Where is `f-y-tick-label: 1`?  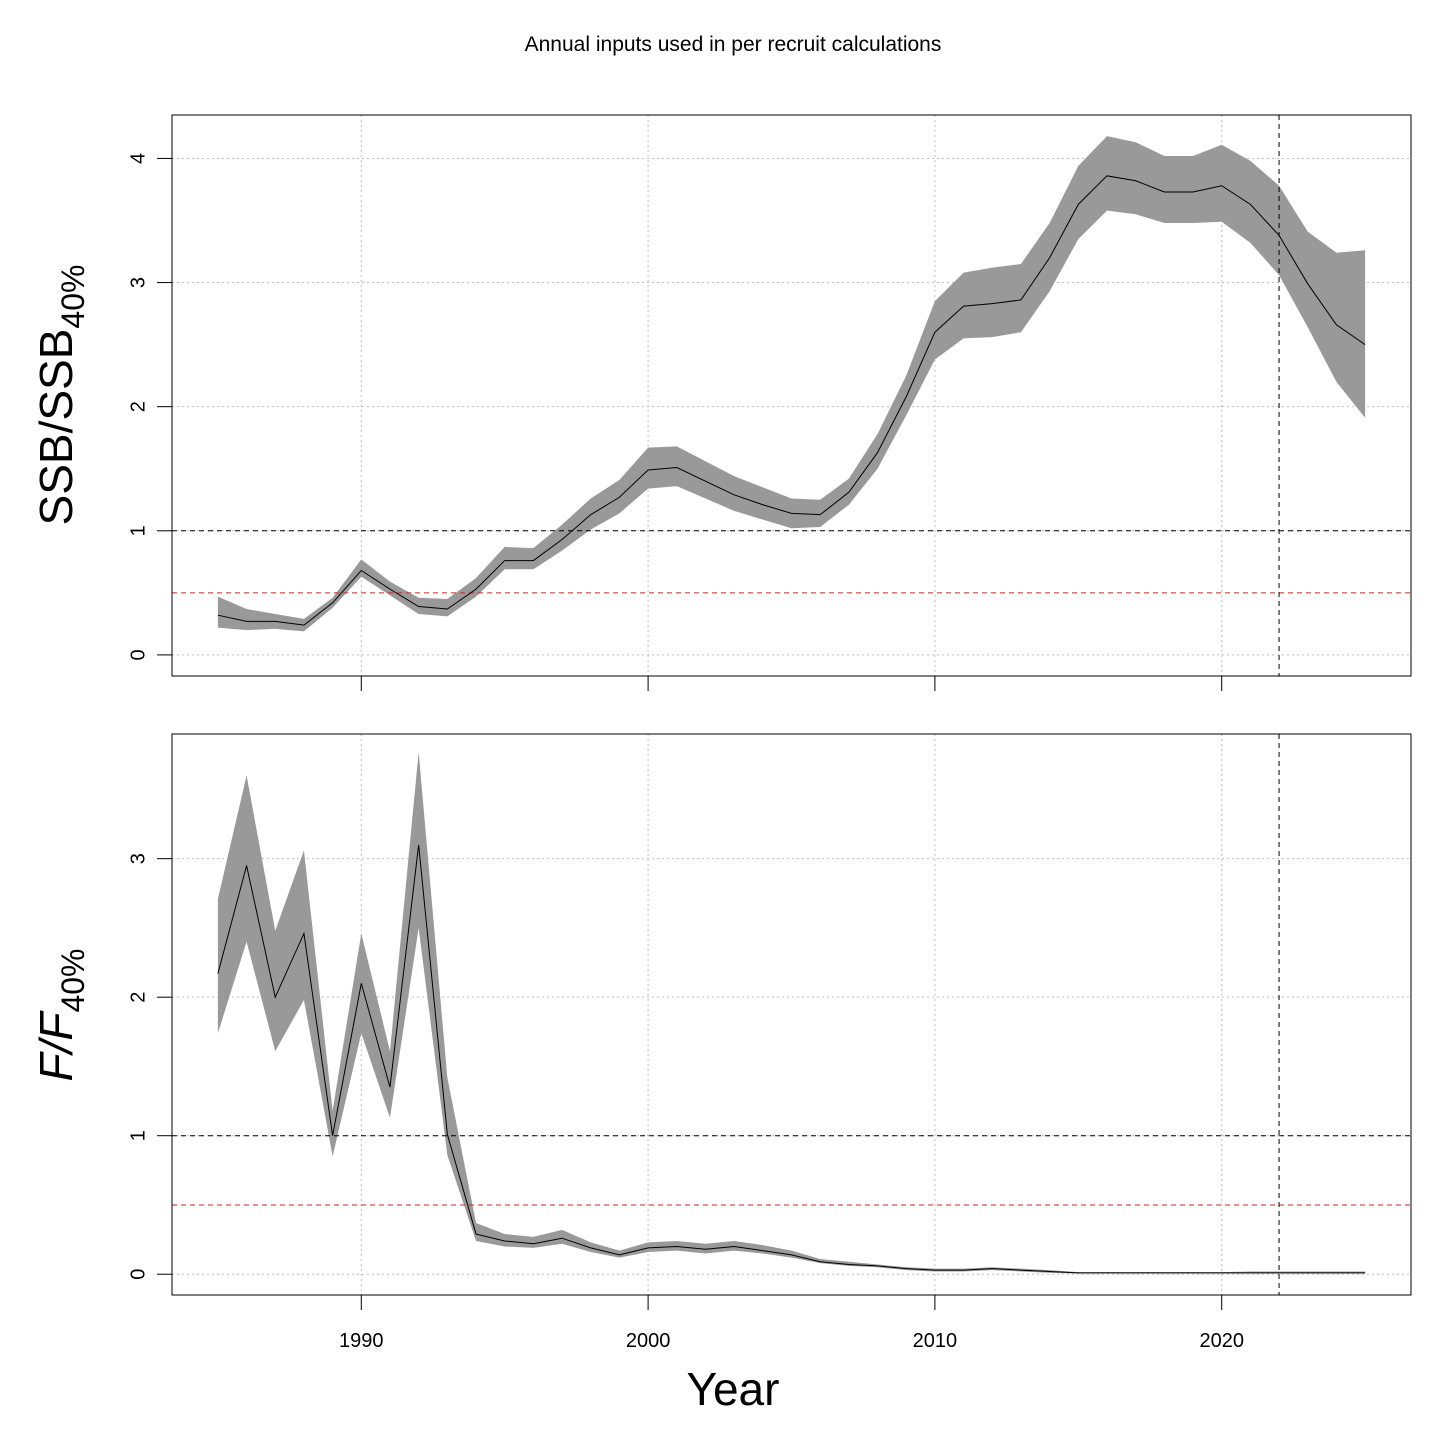 f-y-tick-label: 1 is located at coordinates (138, 1135).